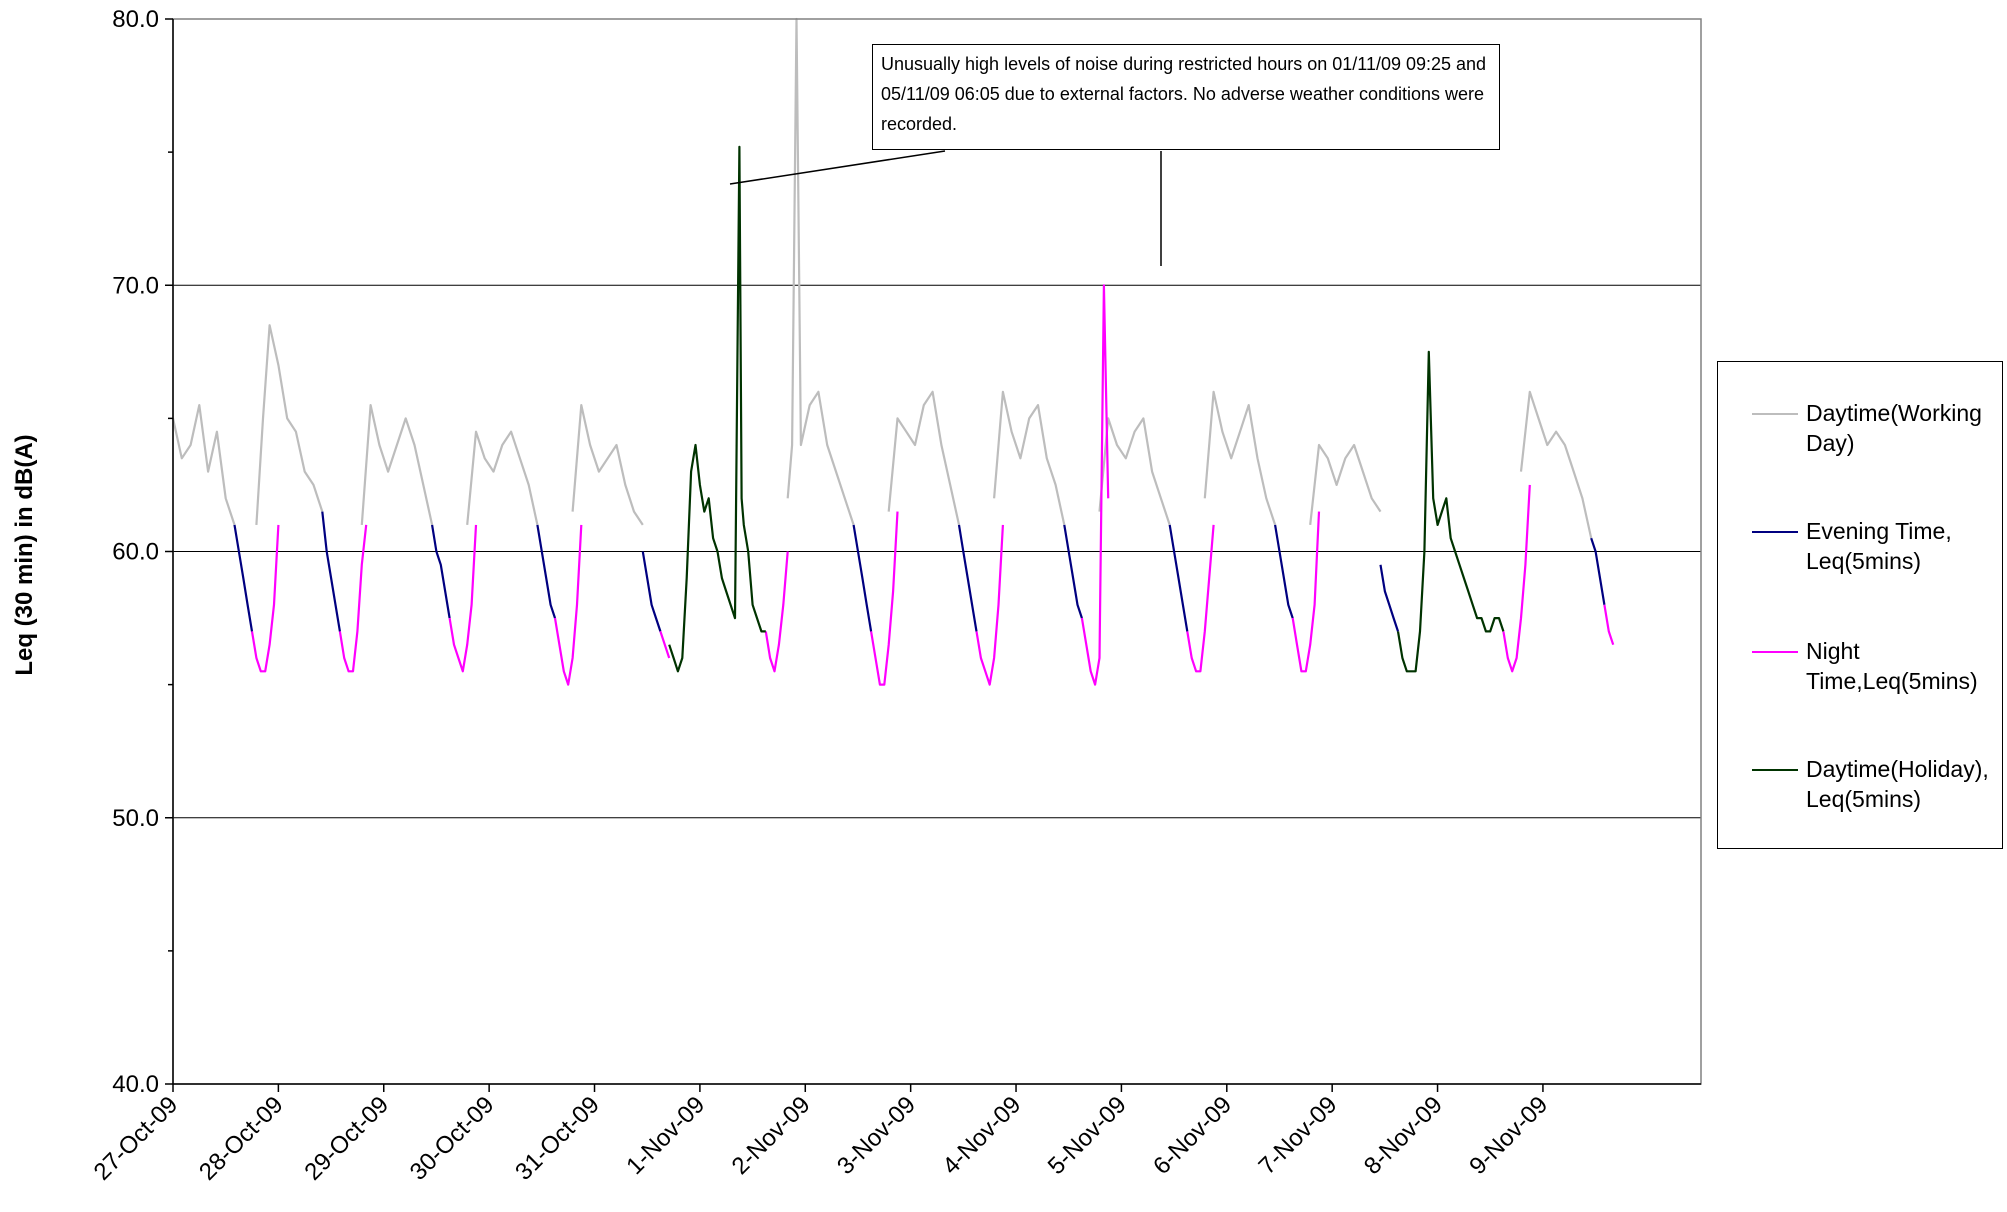 The image size is (2007, 1212). Describe the element at coordinates (1879, 546) in the screenshot. I see `legend-label-evening: Evening Time, Leq(5mins)` at that location.